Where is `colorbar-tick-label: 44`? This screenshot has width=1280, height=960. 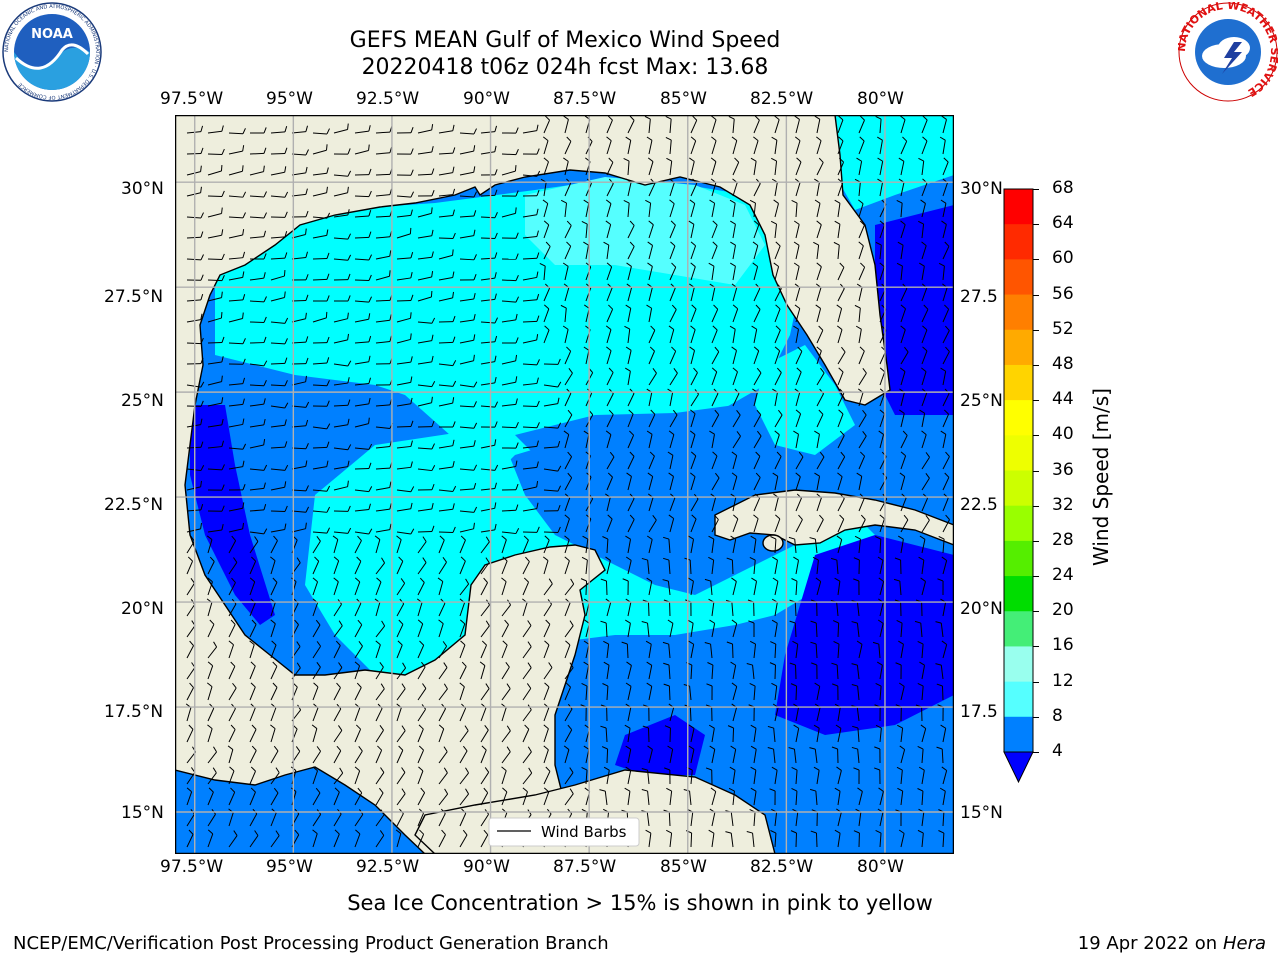
colorbar-tick-label: 44 is located at coordinates (1063, 399).